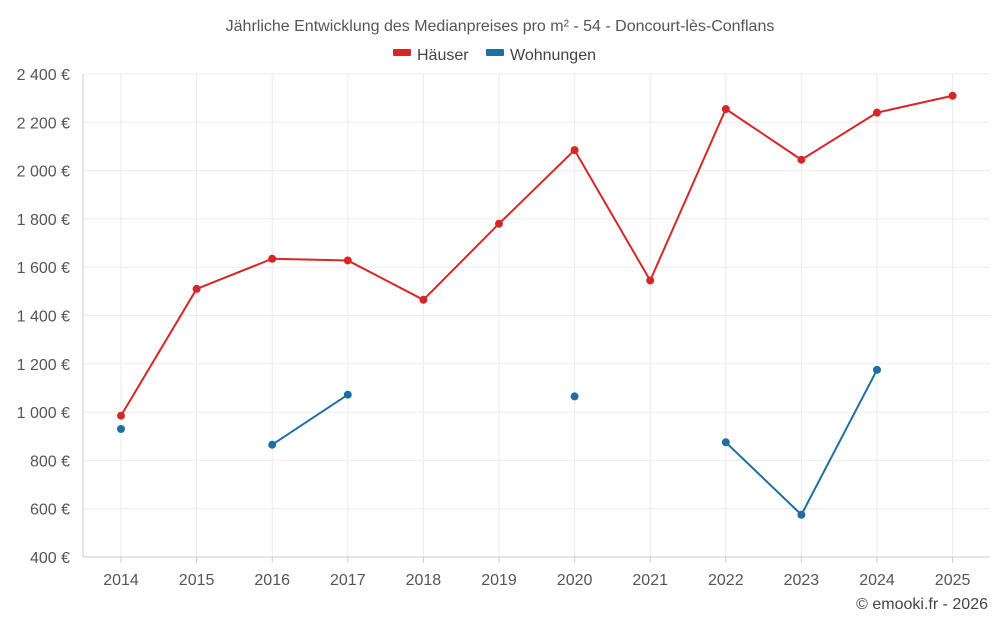 The image size is (1000, 625). I want to click on x-tick-label: 2023, so click(802, 580).